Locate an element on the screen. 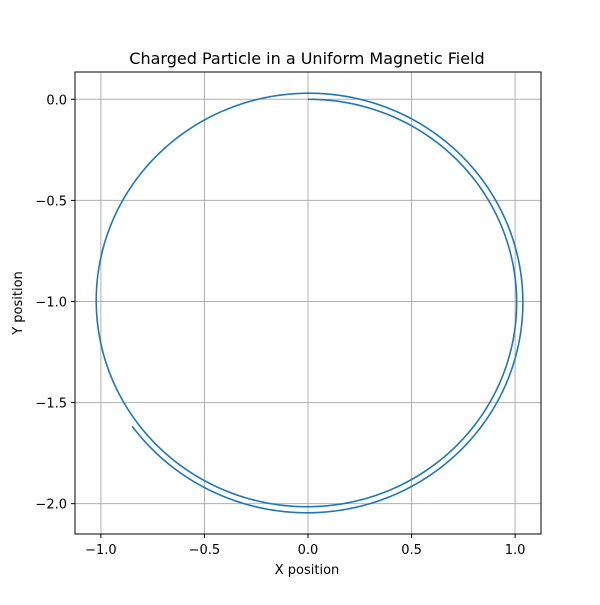 The image size is (600, 605). y-tick-label: −0.5 is located at coordinates (51, 201).